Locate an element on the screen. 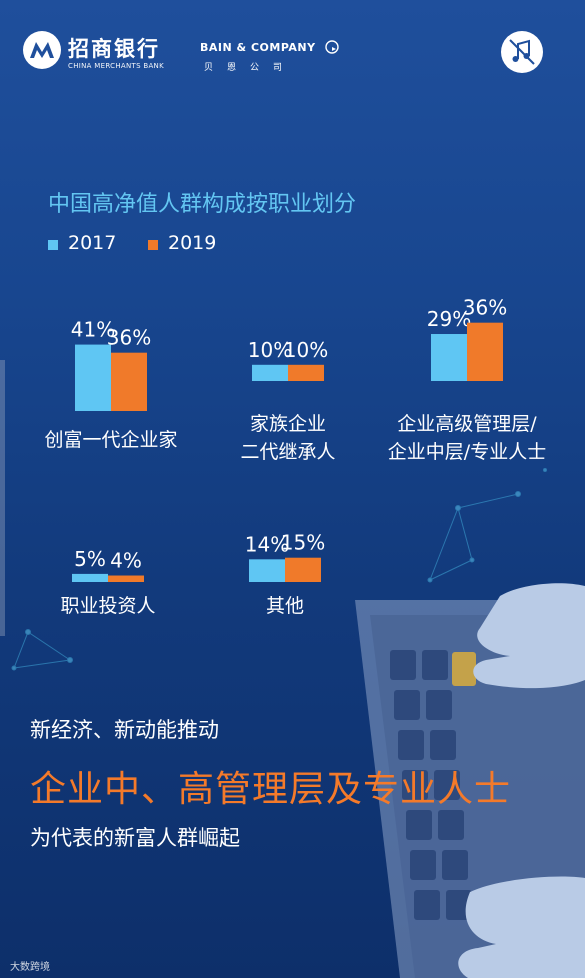 The height and width of the screenshot is (978, 585). legend-swatch-2019 is located at coordinates (153, 245).